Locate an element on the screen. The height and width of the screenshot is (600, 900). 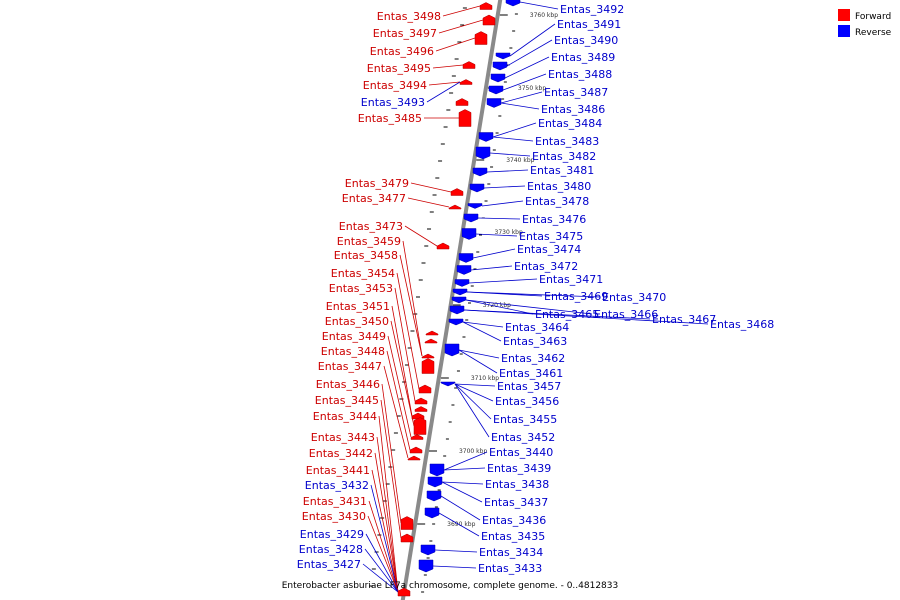
forward-gene-label: Entas_3498 is located at coordinates (409, 16).